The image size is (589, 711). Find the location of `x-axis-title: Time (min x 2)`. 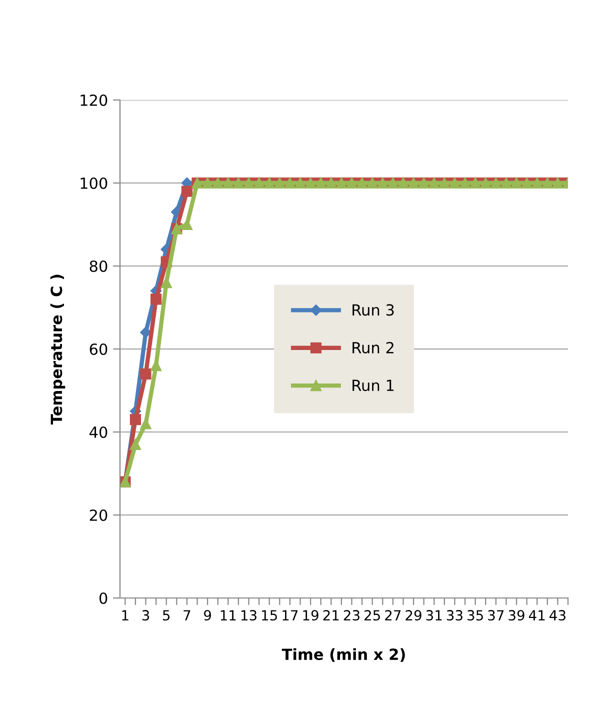

x-axis-title: Time (min x 2) is located at coordinates (343, 655).